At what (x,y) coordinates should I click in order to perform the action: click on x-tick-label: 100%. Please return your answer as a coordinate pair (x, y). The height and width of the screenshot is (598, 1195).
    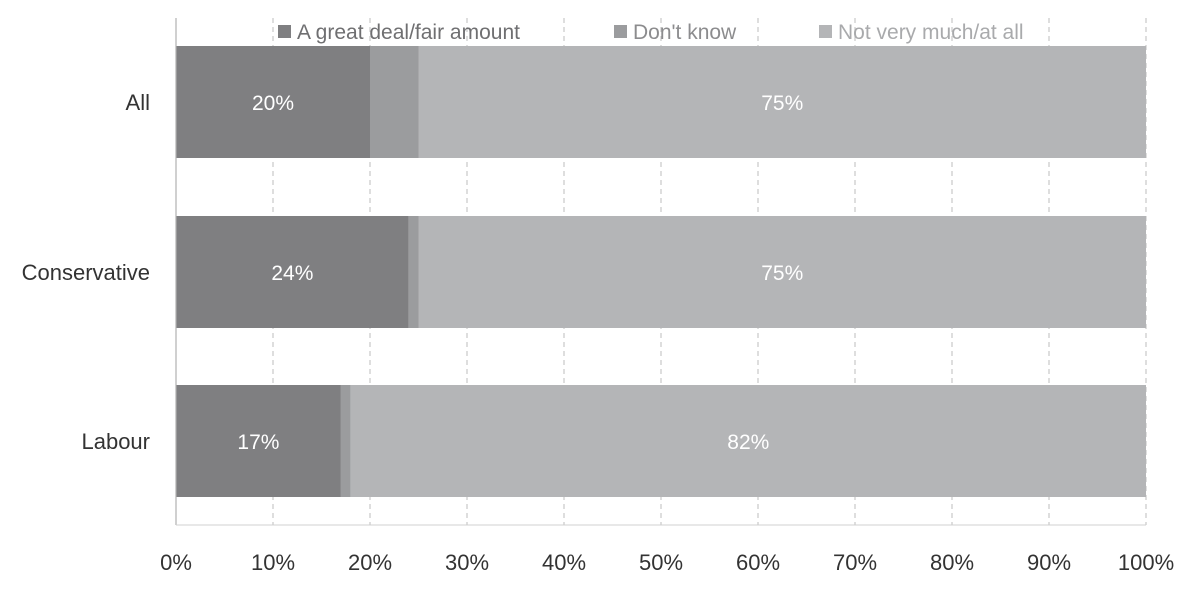
    Looking at the image, I should click on (1146, 562).